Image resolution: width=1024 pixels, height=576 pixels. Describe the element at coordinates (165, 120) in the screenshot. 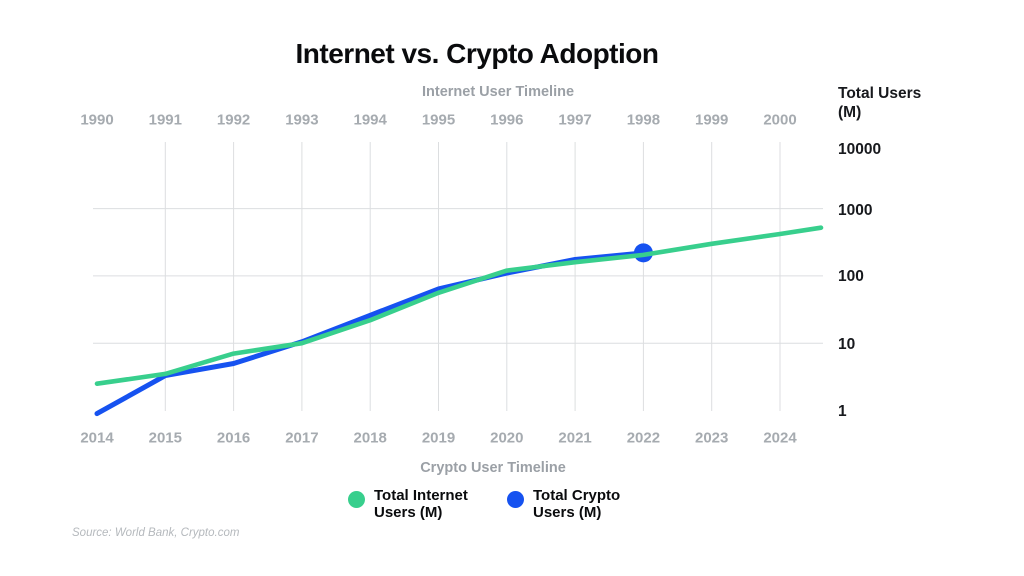

I see `top-axis-tick-1991: 1991` at that location.